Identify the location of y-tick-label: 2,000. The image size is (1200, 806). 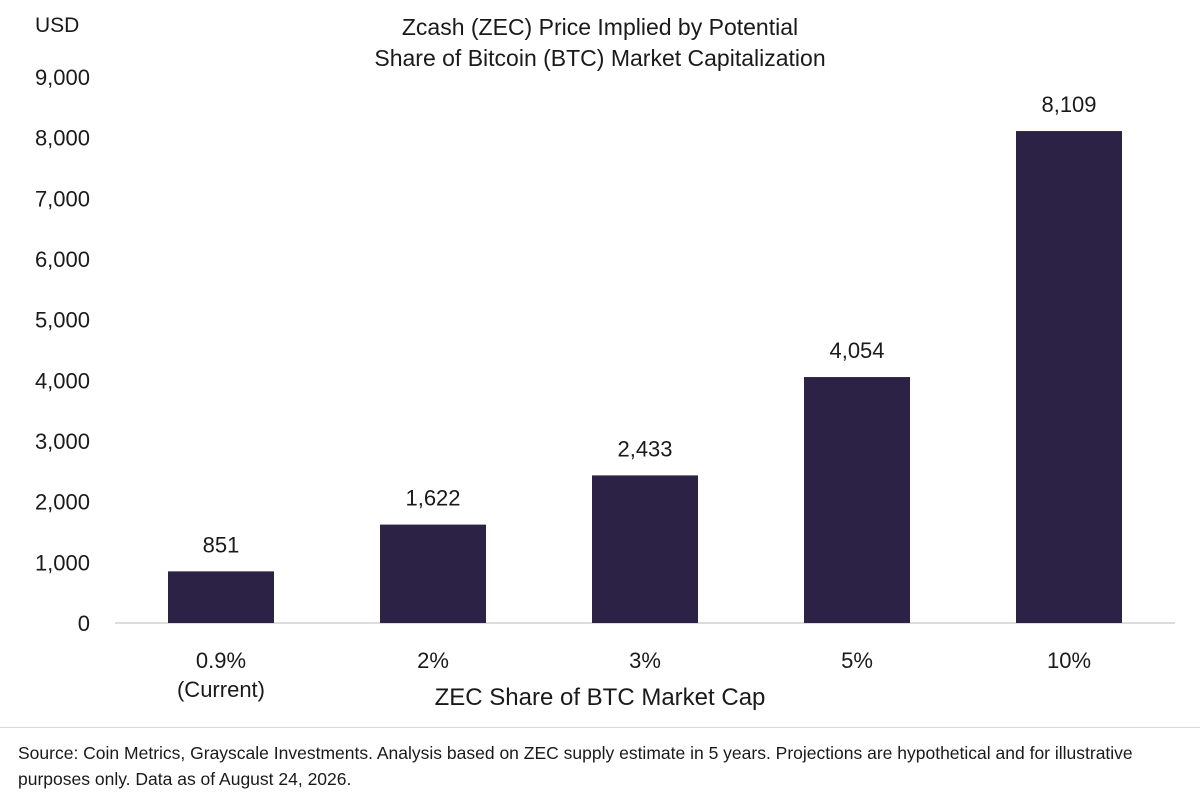
(62, 502).